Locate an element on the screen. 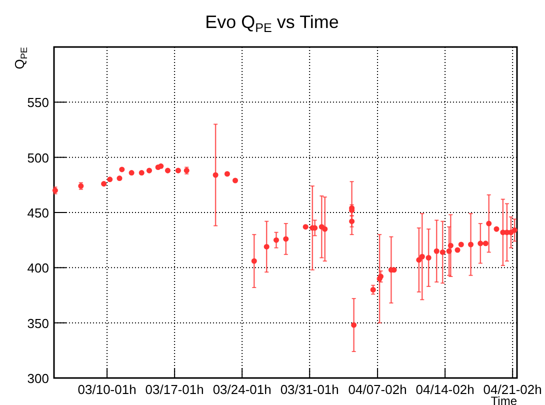  y-tick-label: 550 is located at coordinates (38, 102).